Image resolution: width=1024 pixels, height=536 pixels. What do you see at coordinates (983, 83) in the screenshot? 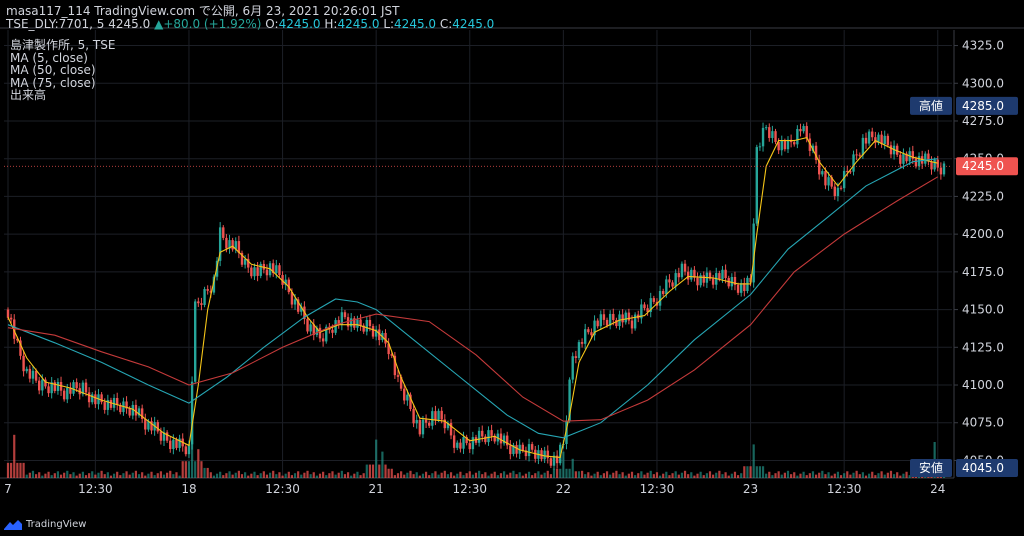
I see `y-tick-label: 4300.0` at bounding box center [983, 83].